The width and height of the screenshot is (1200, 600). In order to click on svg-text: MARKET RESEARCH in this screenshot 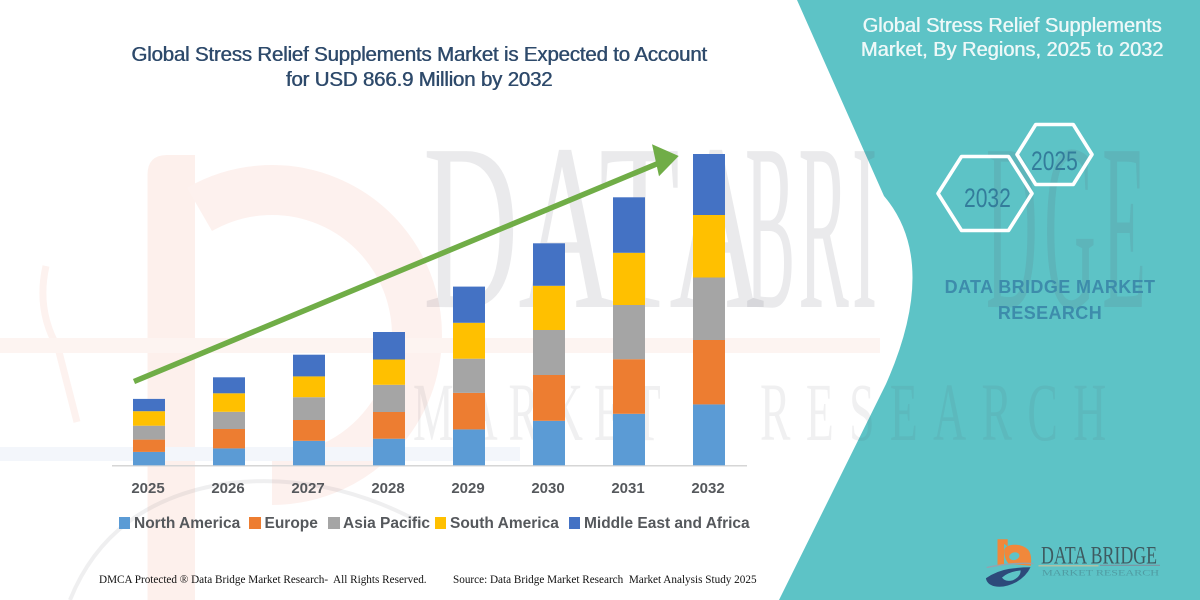, I will do `click(1100, 573)`.